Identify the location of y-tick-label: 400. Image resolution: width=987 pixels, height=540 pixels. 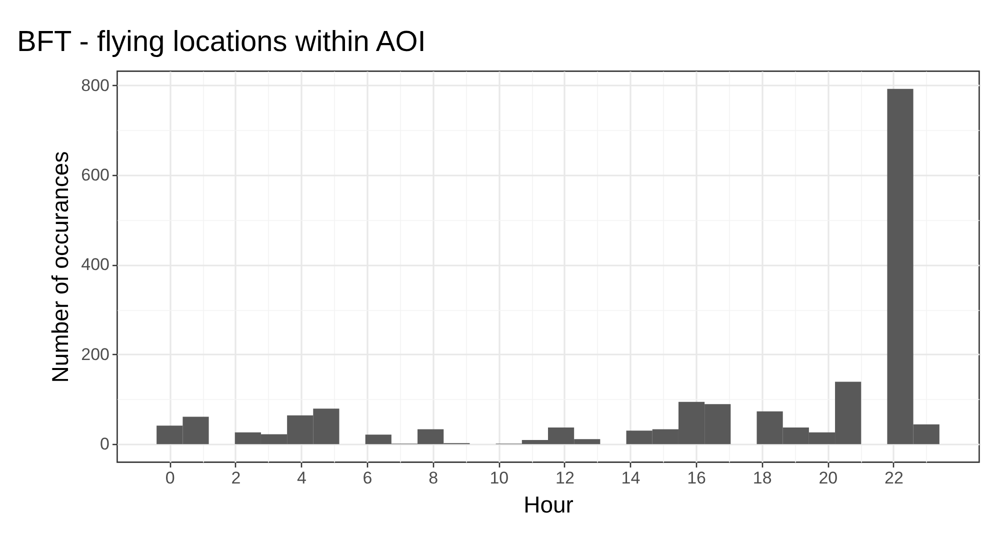
(95, 264).